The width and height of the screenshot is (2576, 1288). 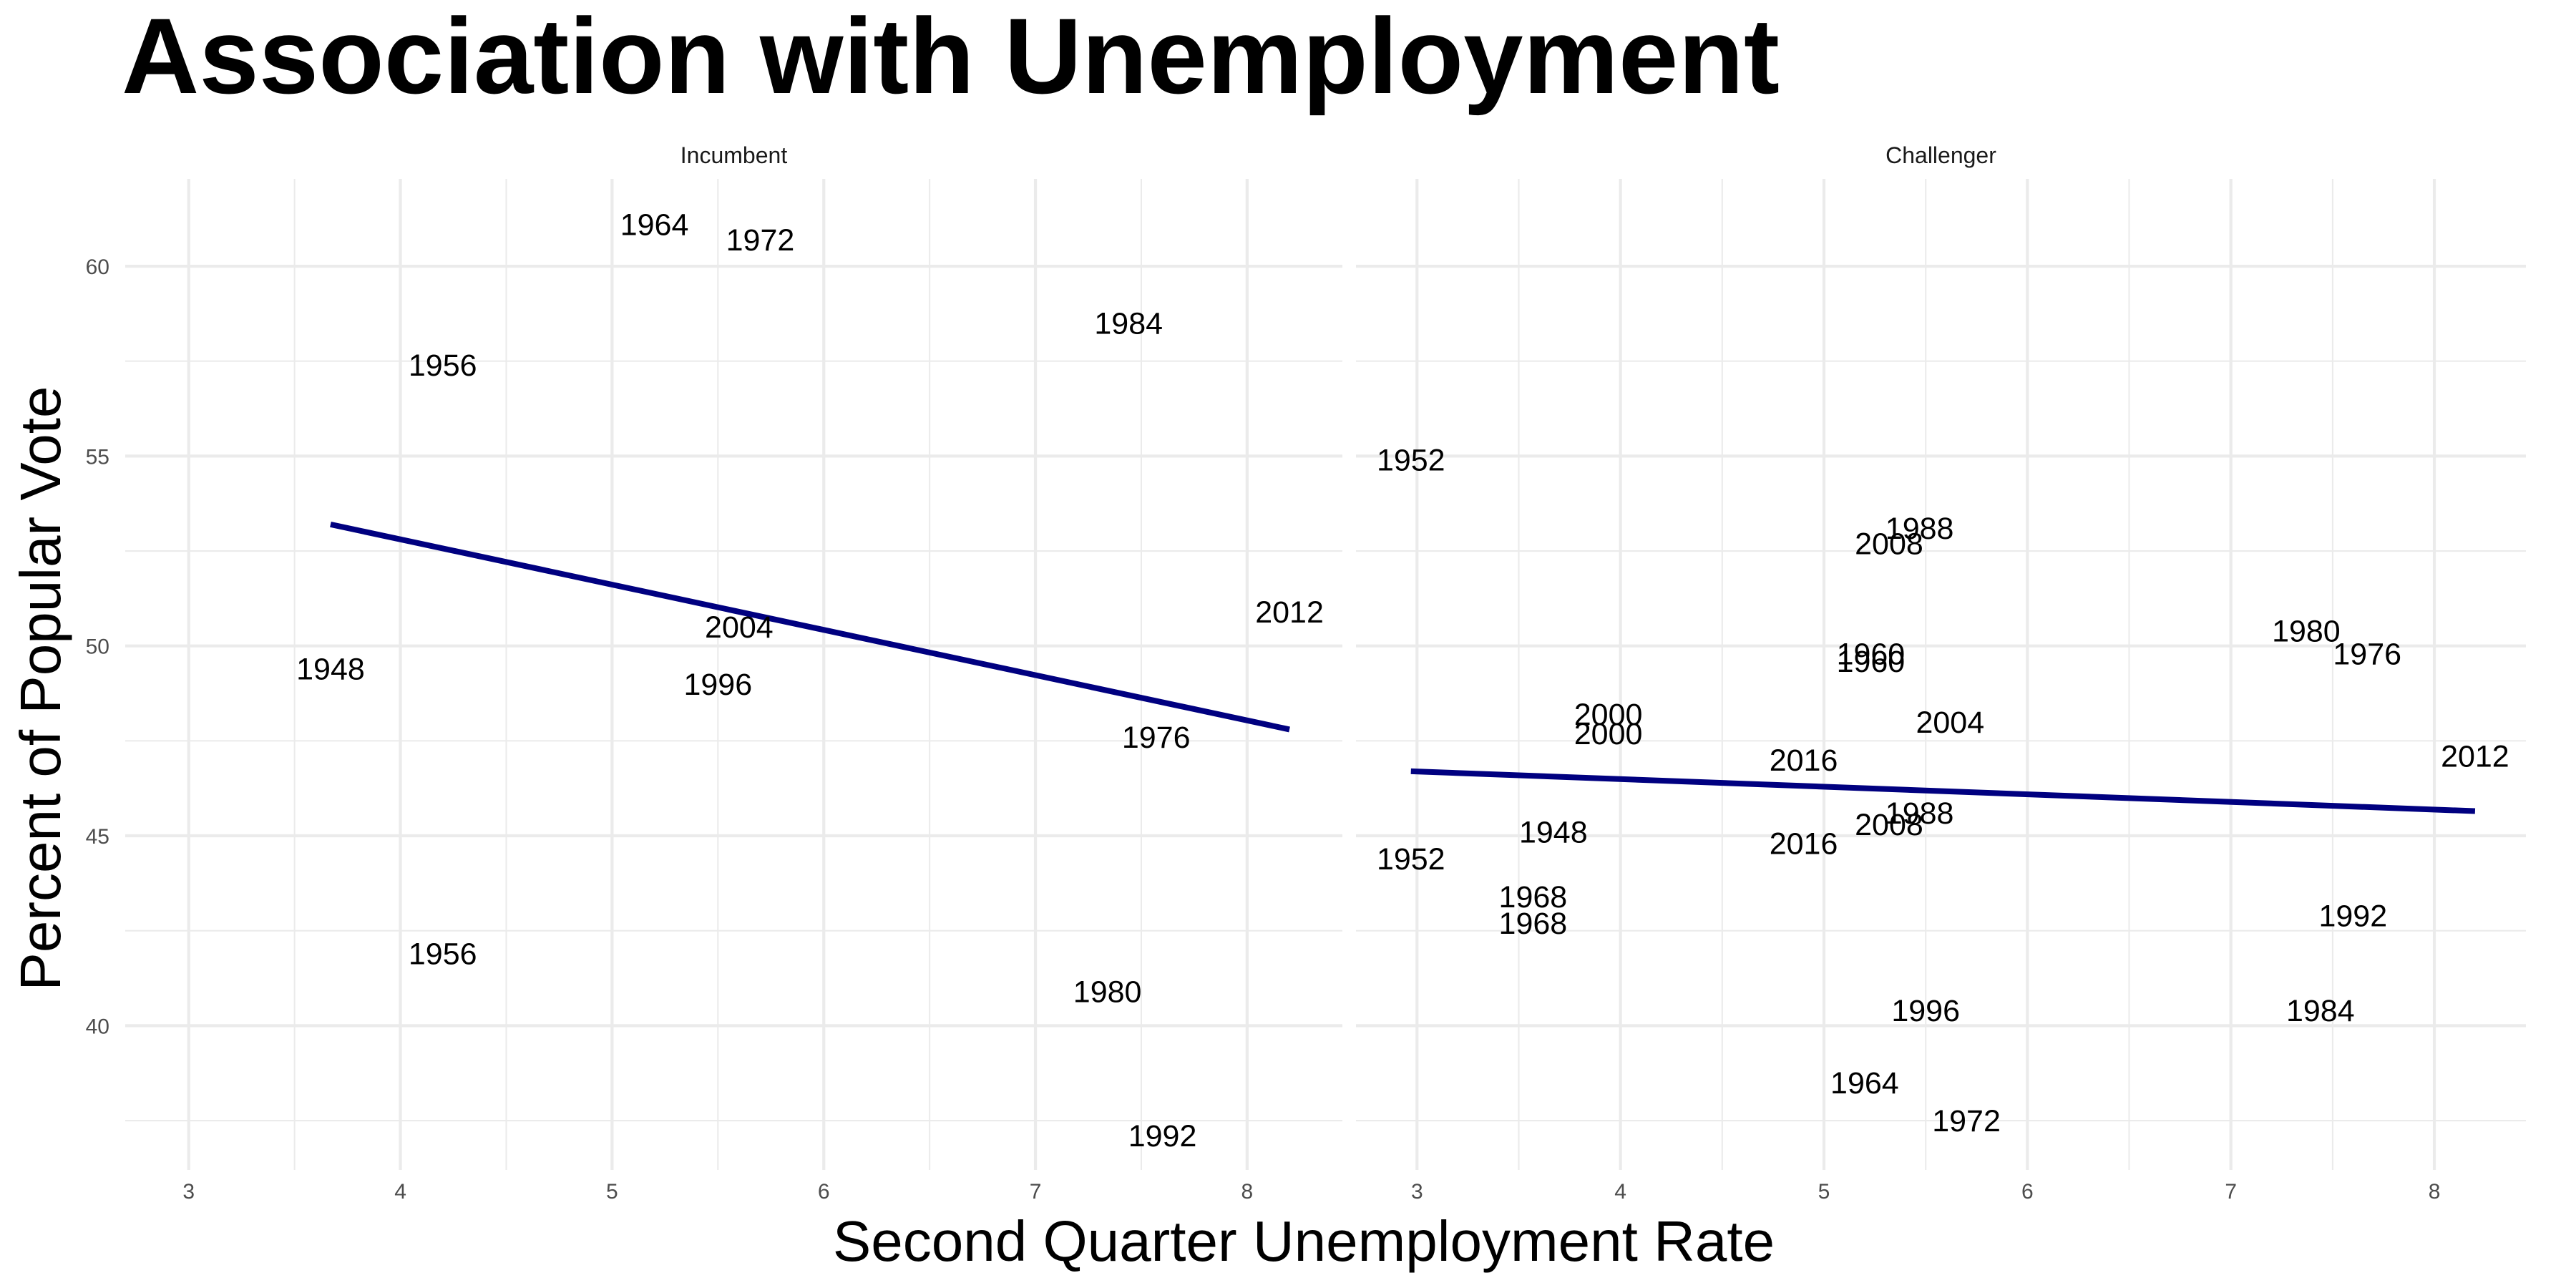 I want to click on y-axis-title: Percent of Popular Vote, so click(x=40, y=688).